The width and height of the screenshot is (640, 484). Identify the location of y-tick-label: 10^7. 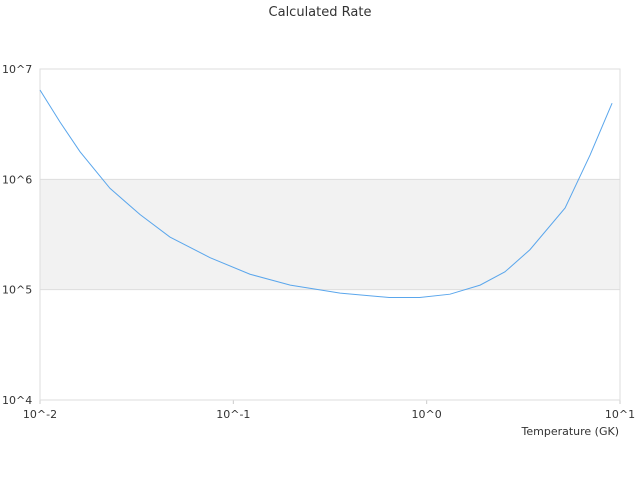
(17, 69).